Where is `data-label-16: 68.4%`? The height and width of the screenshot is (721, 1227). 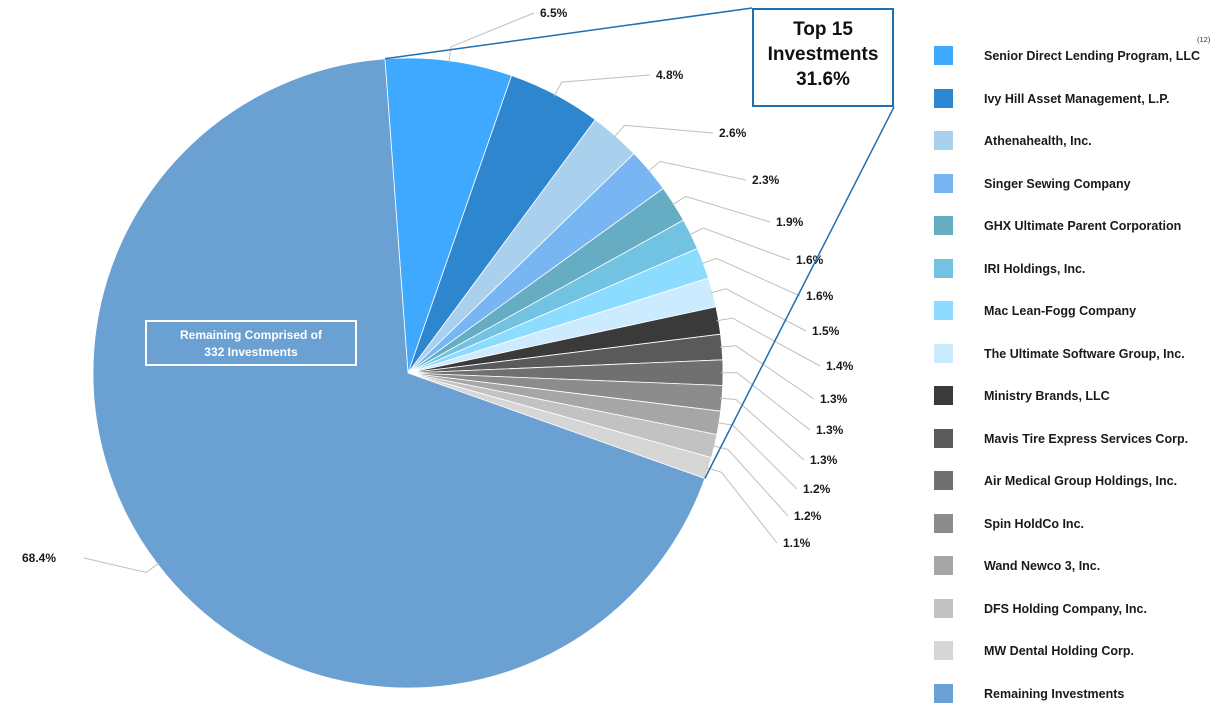
data-label-16: 68.4% is located at coordinates (39, 558).